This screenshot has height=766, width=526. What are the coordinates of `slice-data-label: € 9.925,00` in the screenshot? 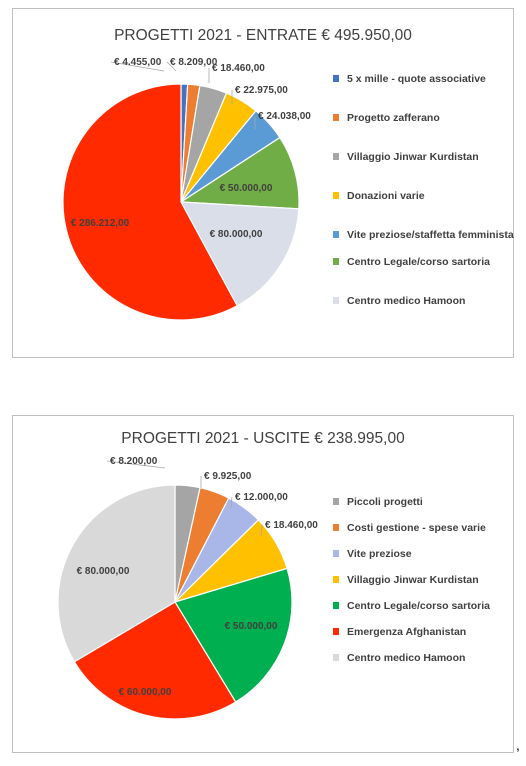 It's located at (228, 476).